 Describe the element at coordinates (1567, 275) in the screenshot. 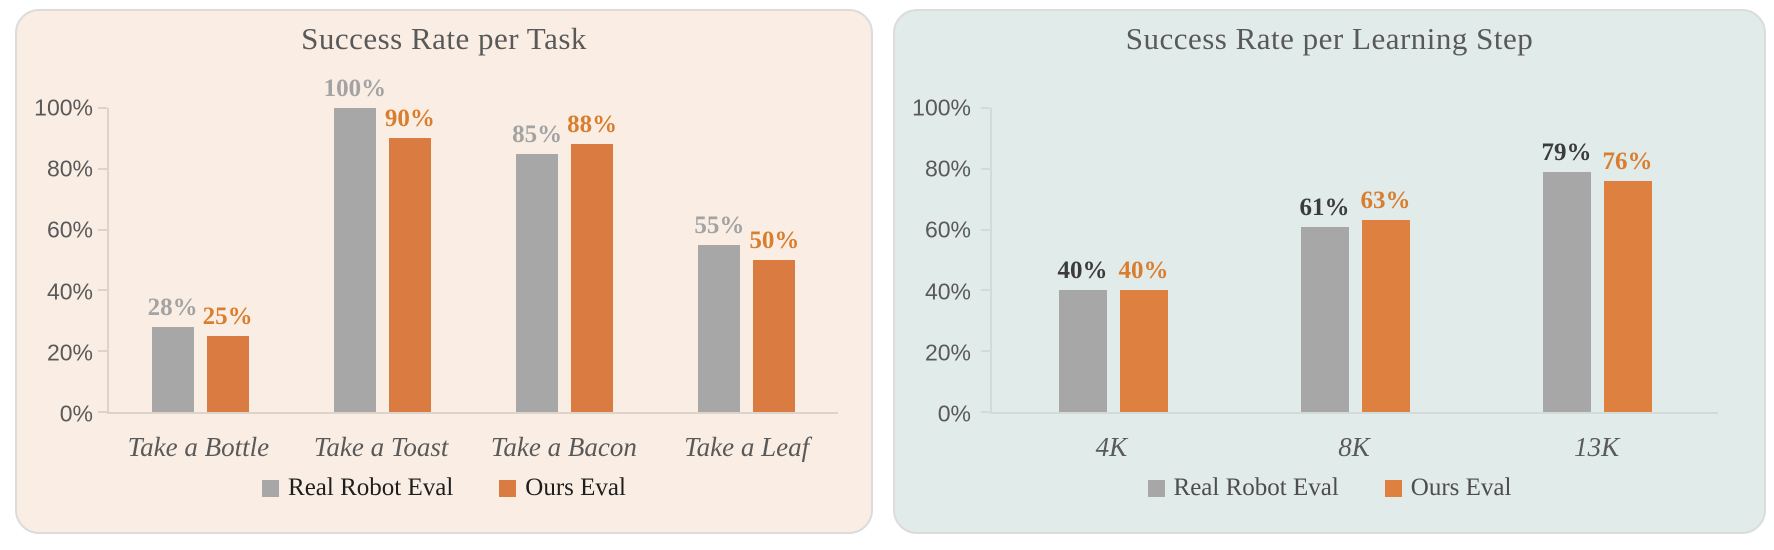

I see `bar-real-robot-eval: 79%` at that location.